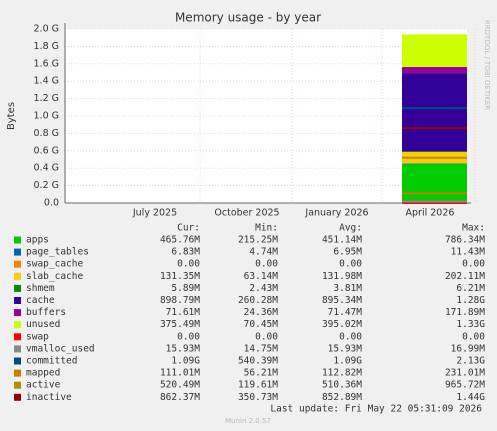 The image size is (497, 431). I want to click on x-tick-label: January 2026, so click(336, 213).